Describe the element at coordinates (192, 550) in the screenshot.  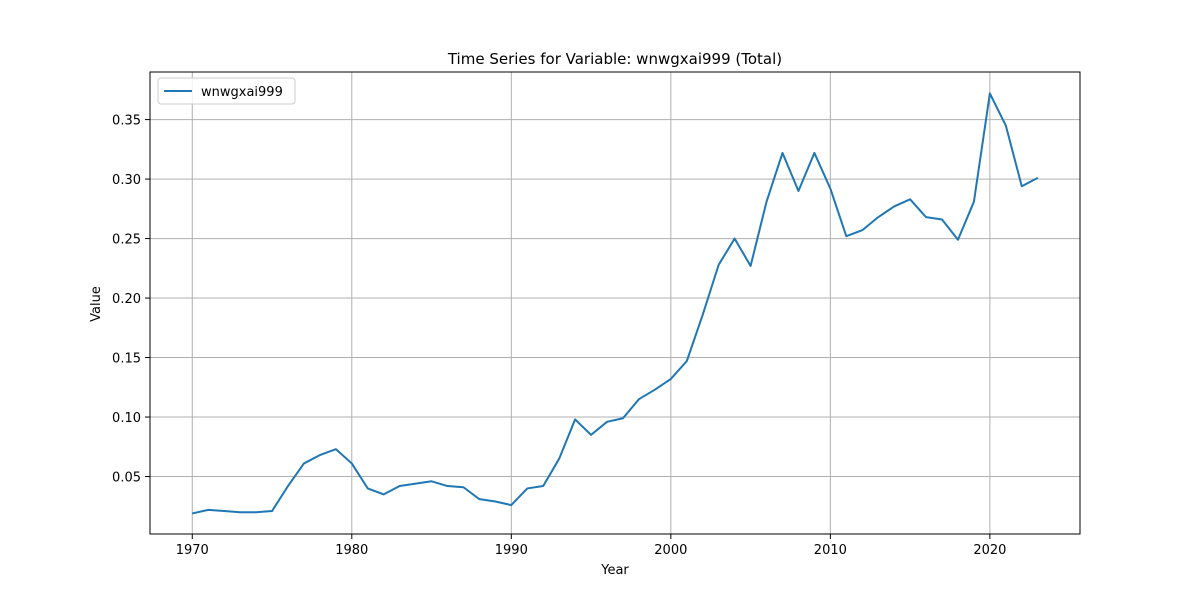
I see `x-tick-label: 1970` at that location.